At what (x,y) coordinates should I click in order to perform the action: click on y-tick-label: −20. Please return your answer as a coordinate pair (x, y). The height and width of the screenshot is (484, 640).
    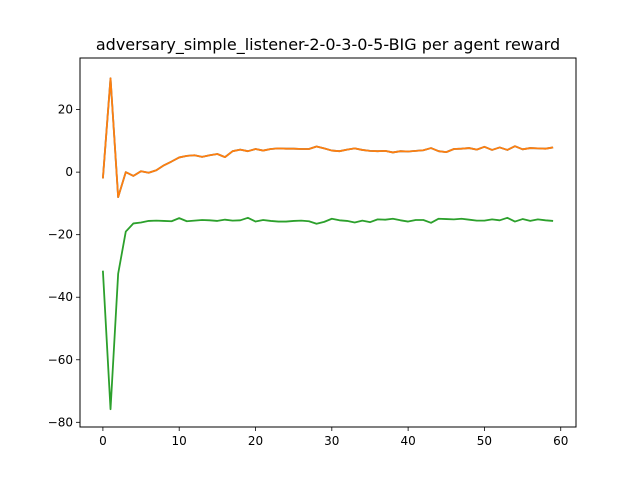
    Looking at the image, I should click on (60, 235).